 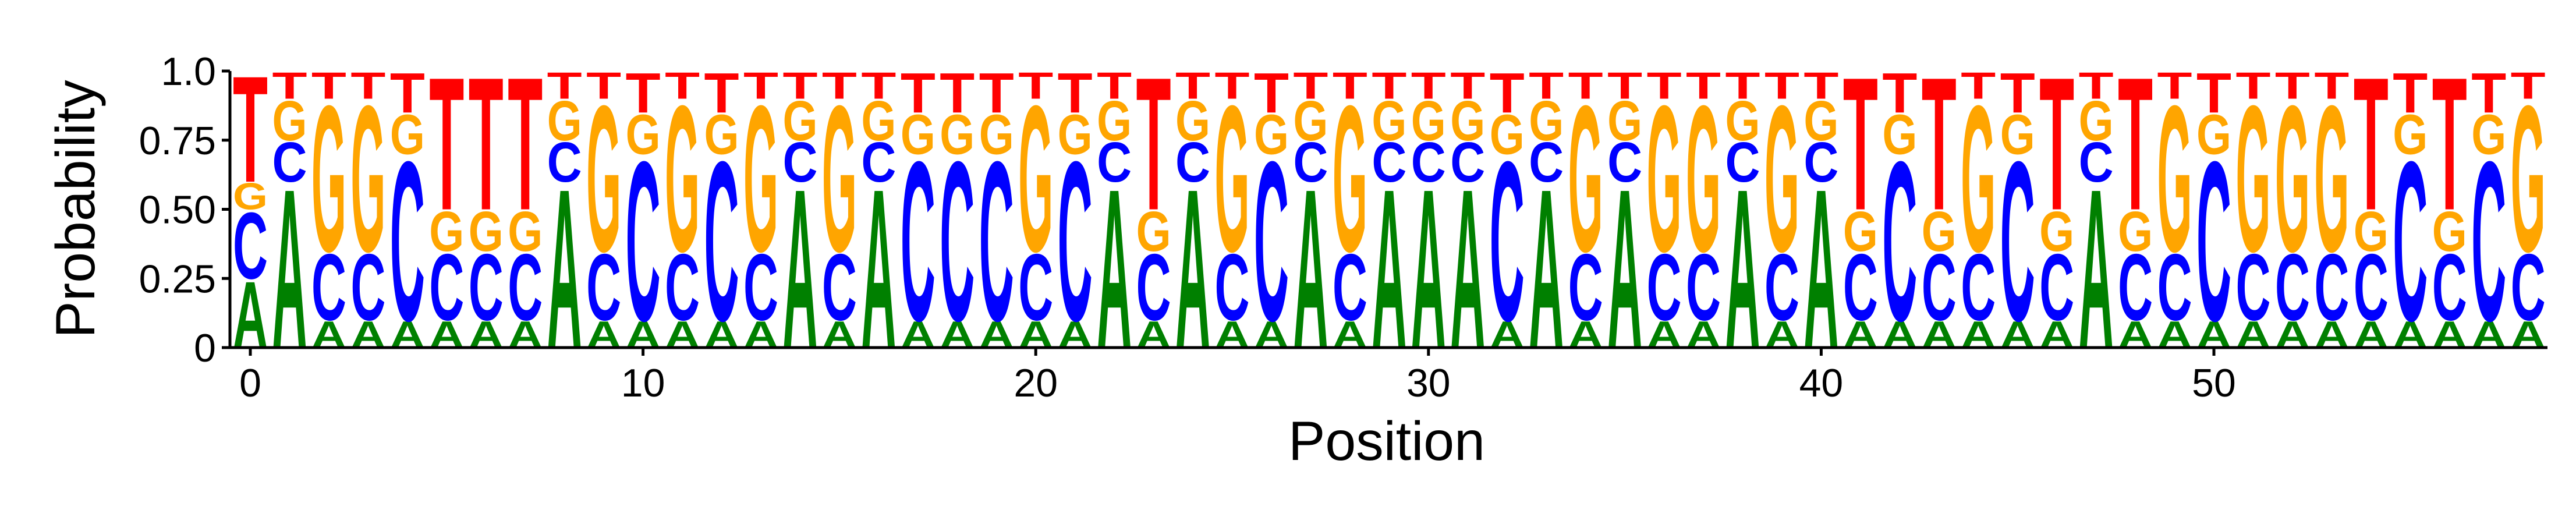 What do you see at coordinates (177, 210) in the screenshot?
I see `y-tick-label: 0.50` at bounding box center [177, 210].